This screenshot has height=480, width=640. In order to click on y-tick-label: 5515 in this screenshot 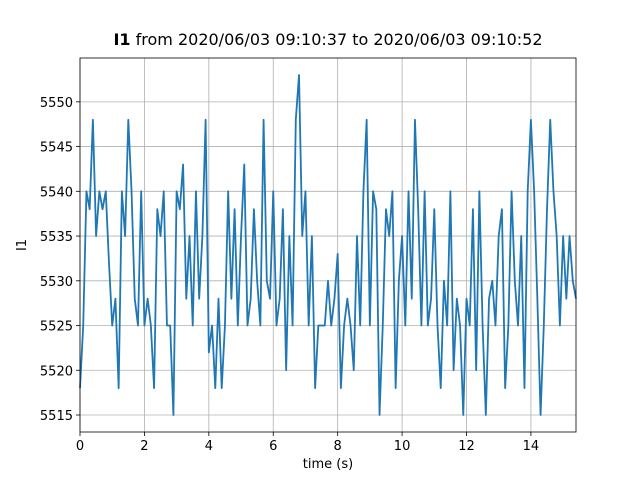, I will do `click(56, 416)`.